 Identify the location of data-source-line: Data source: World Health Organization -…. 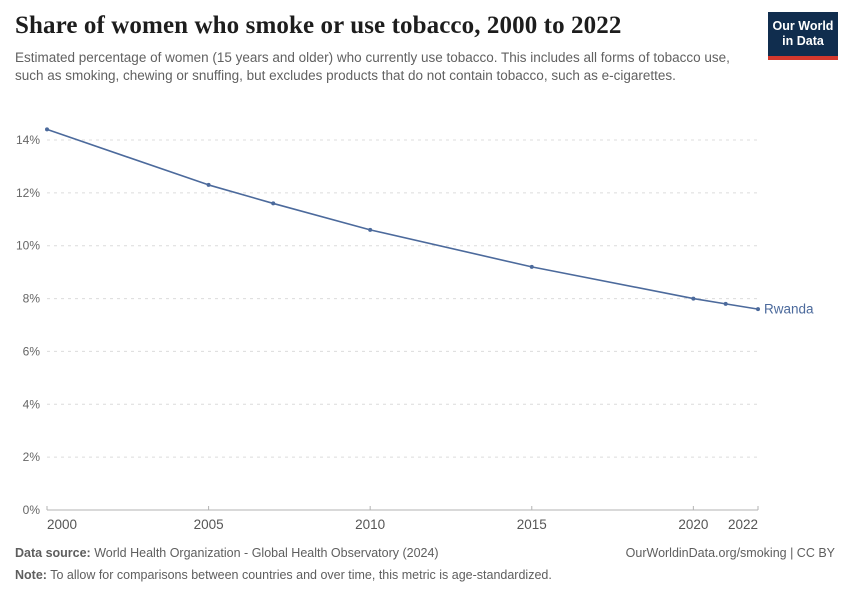
(227, 553).